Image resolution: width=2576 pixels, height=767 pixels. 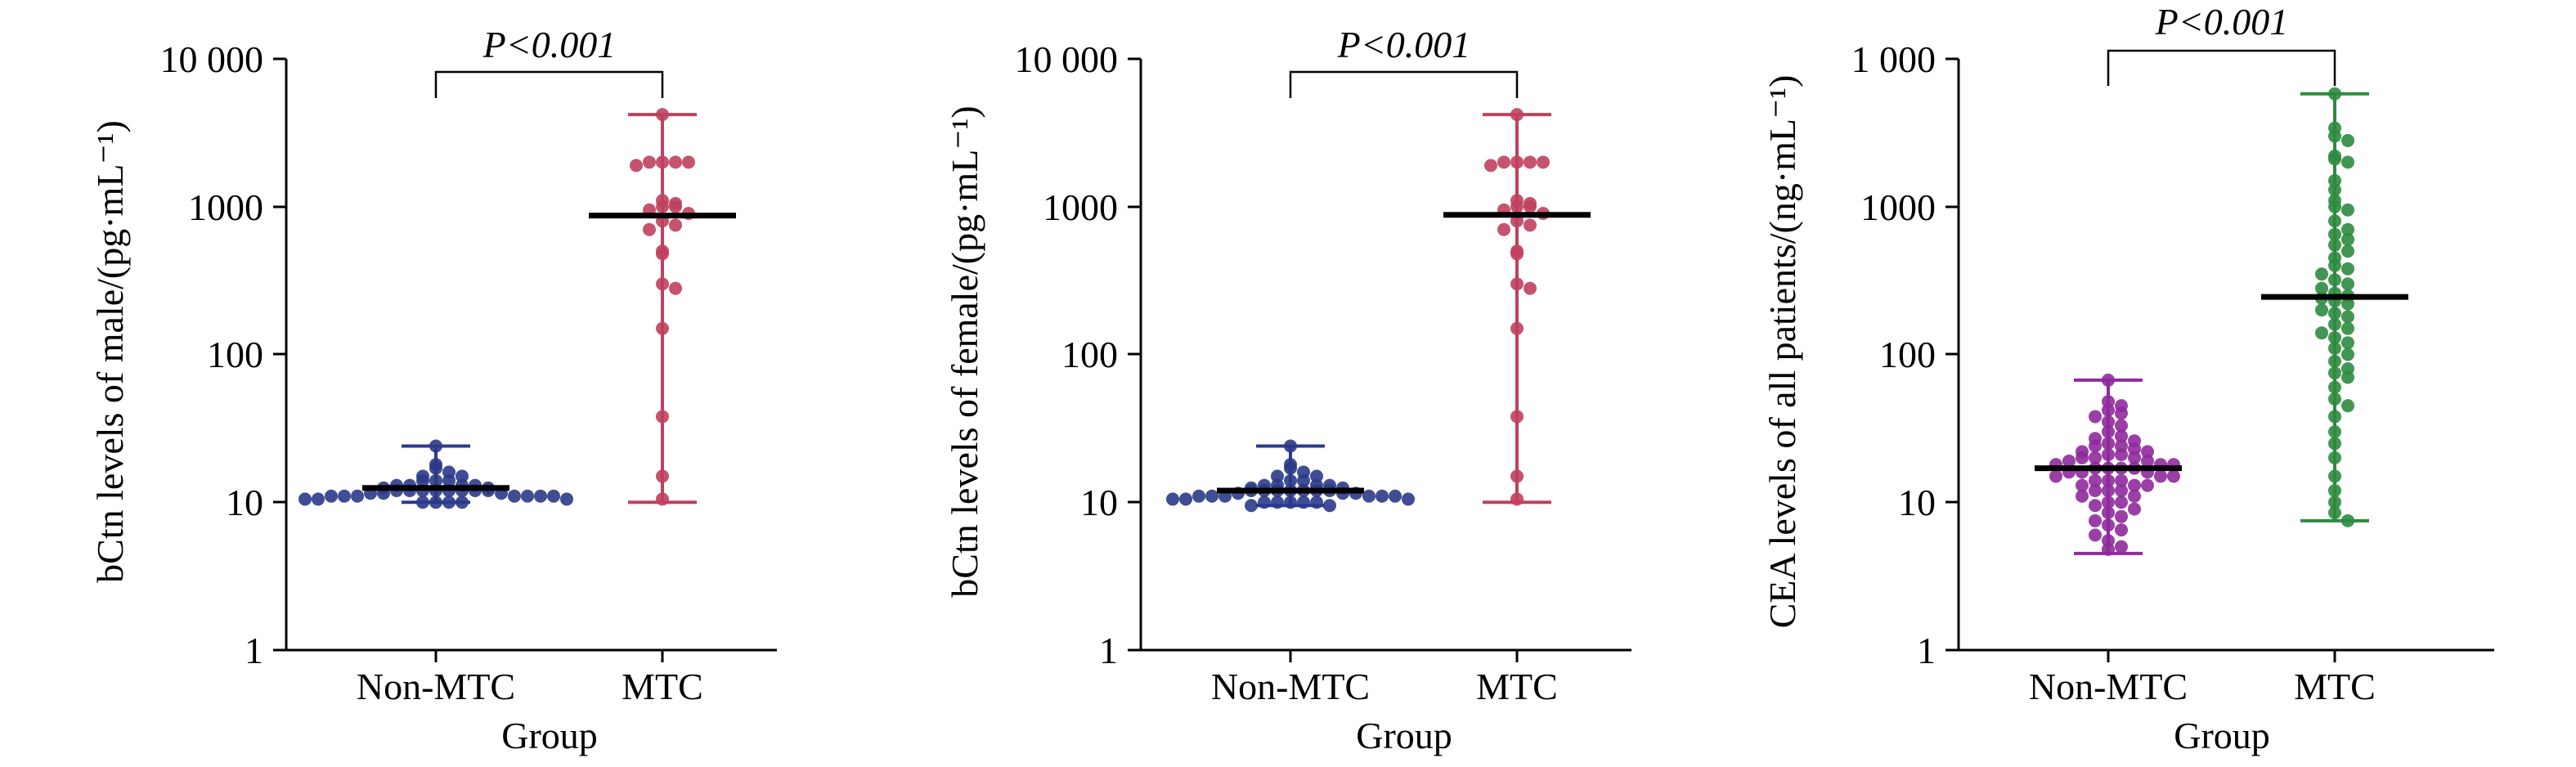 I want to click on panel-2-xaxis: Non-MTC MTC Group, so click(x=1386, y=702).